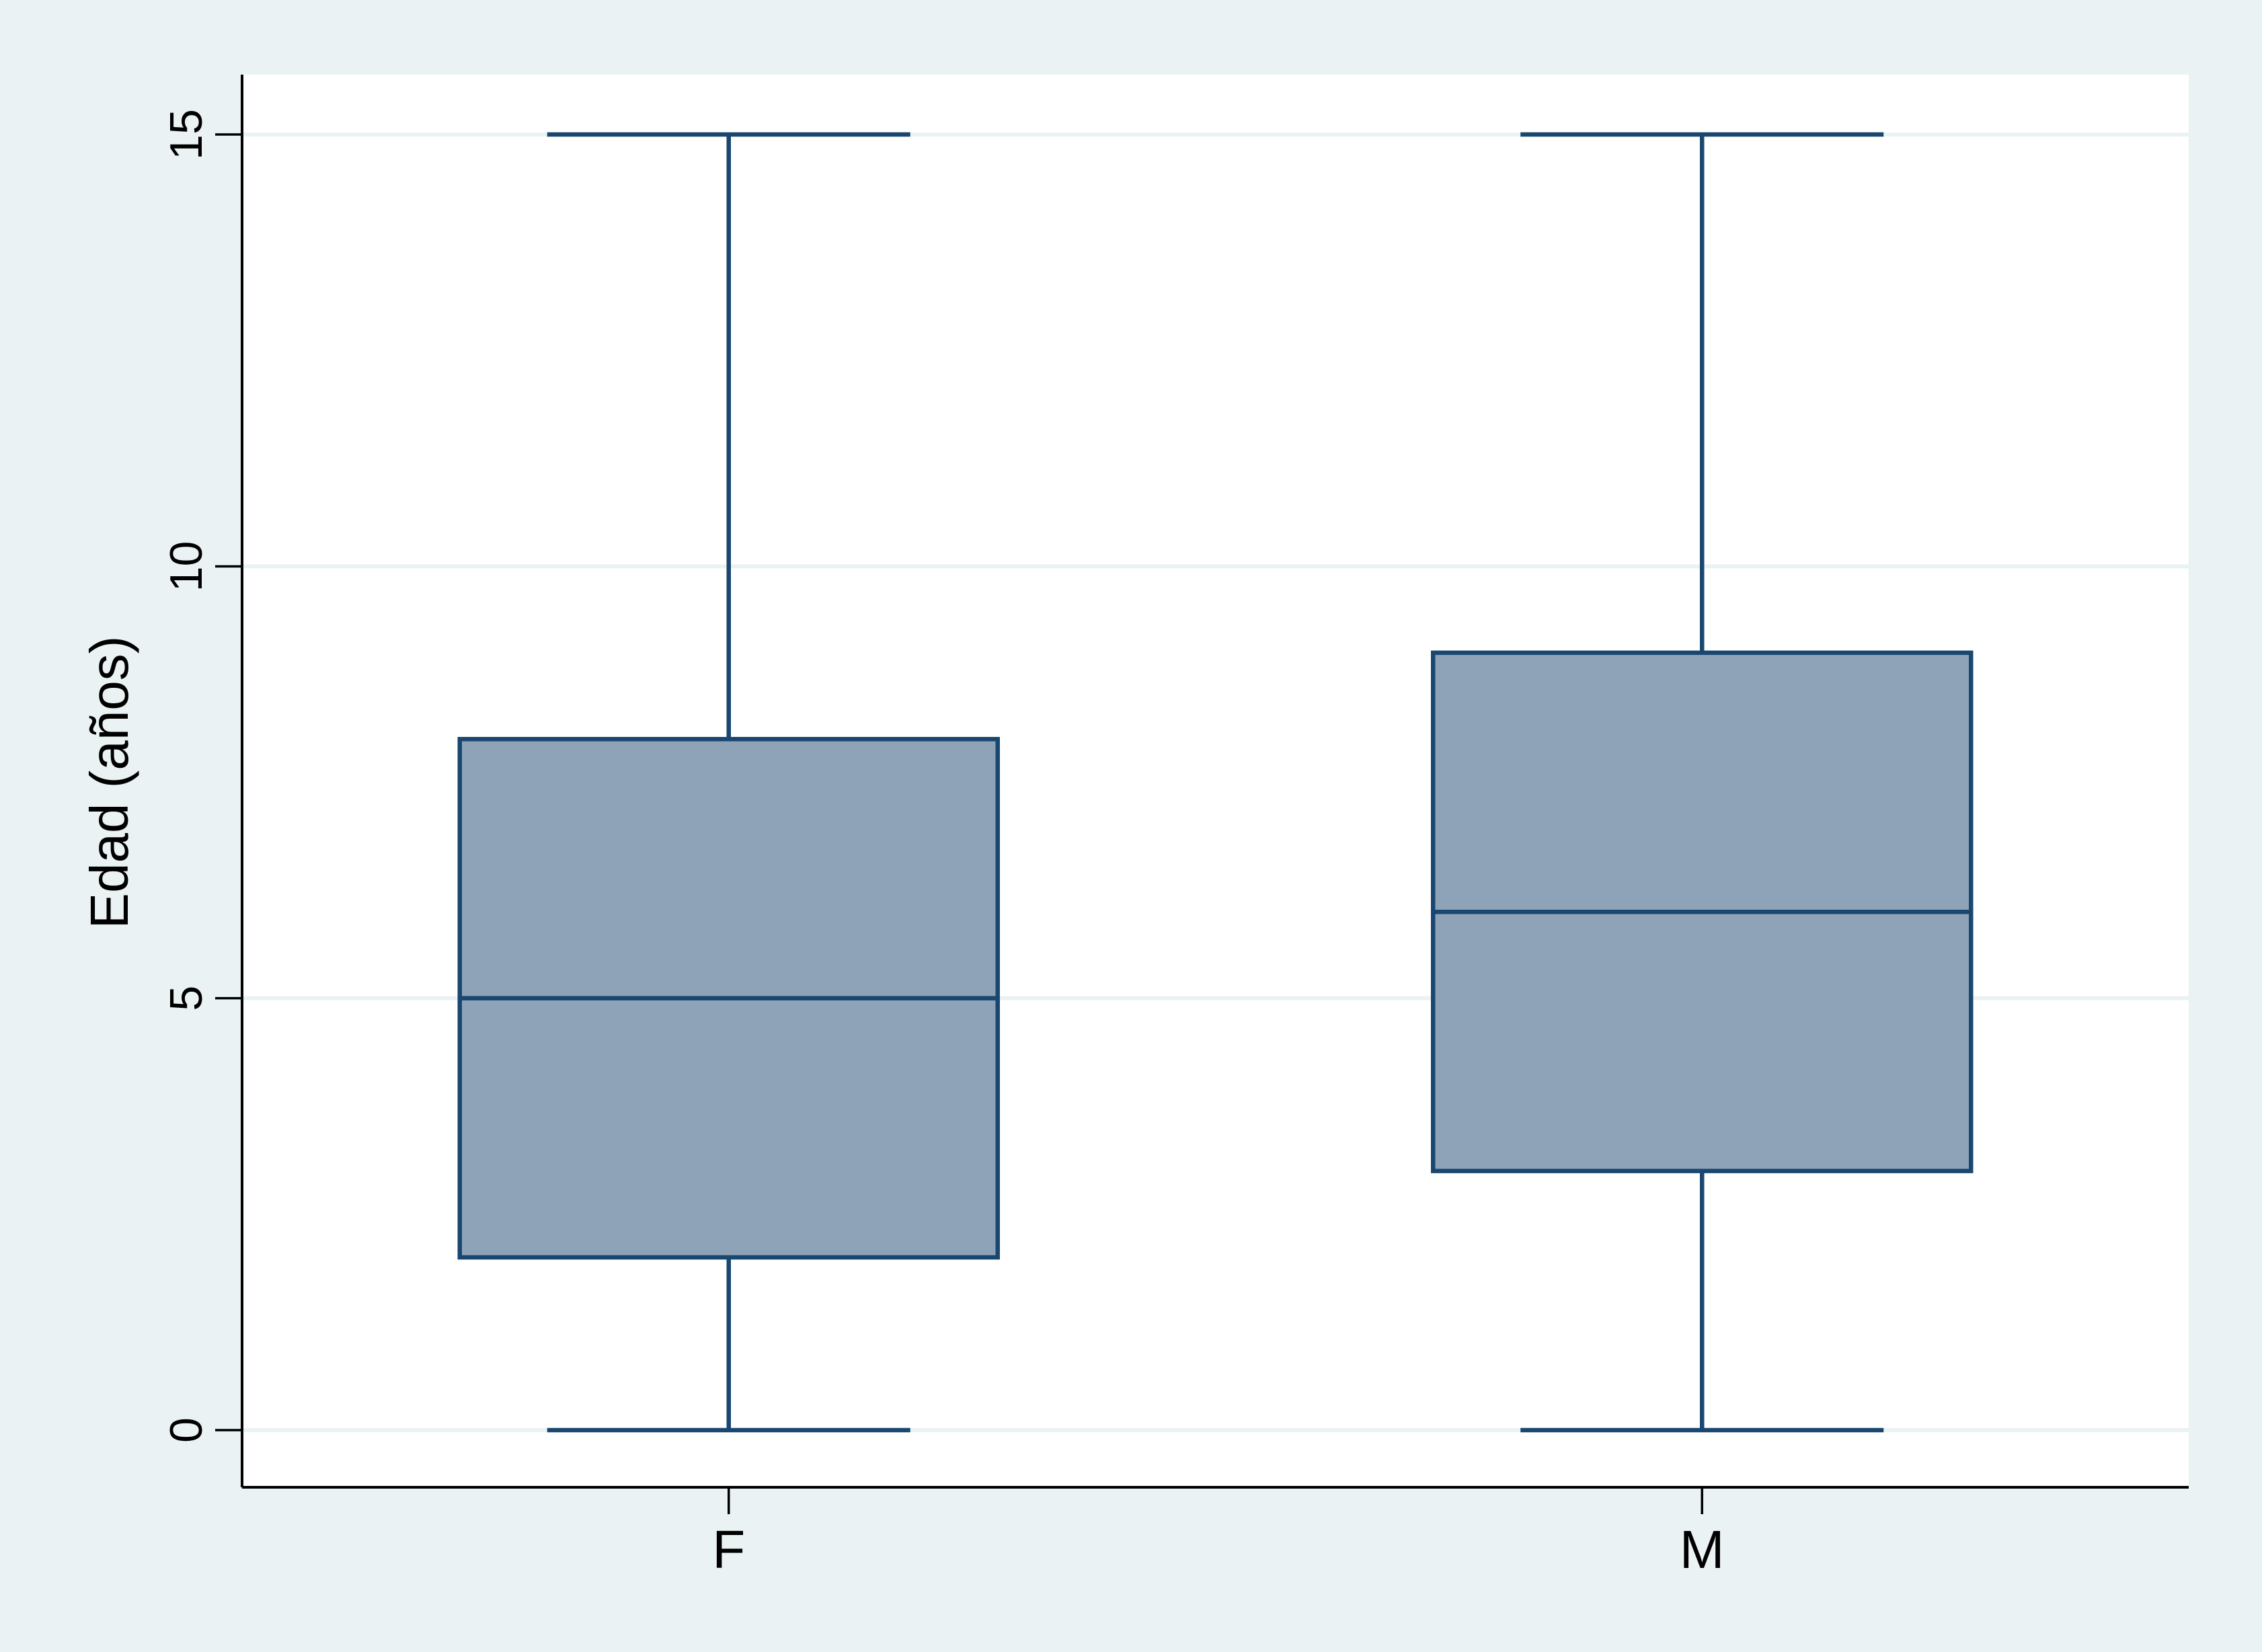  What do you see at coordinates (186, 566) in the screenshot?
I see `y-tick-label-10: 10` at bounding box center [186, 566].